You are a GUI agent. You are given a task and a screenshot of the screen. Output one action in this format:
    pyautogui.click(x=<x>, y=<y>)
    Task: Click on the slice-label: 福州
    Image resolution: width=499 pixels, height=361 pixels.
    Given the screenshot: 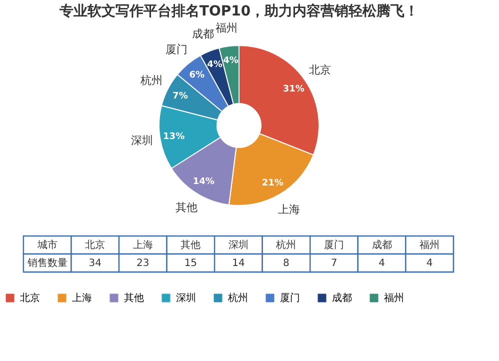 What is the action you would take?
    pyautogui.click(x=227, y=27)
    